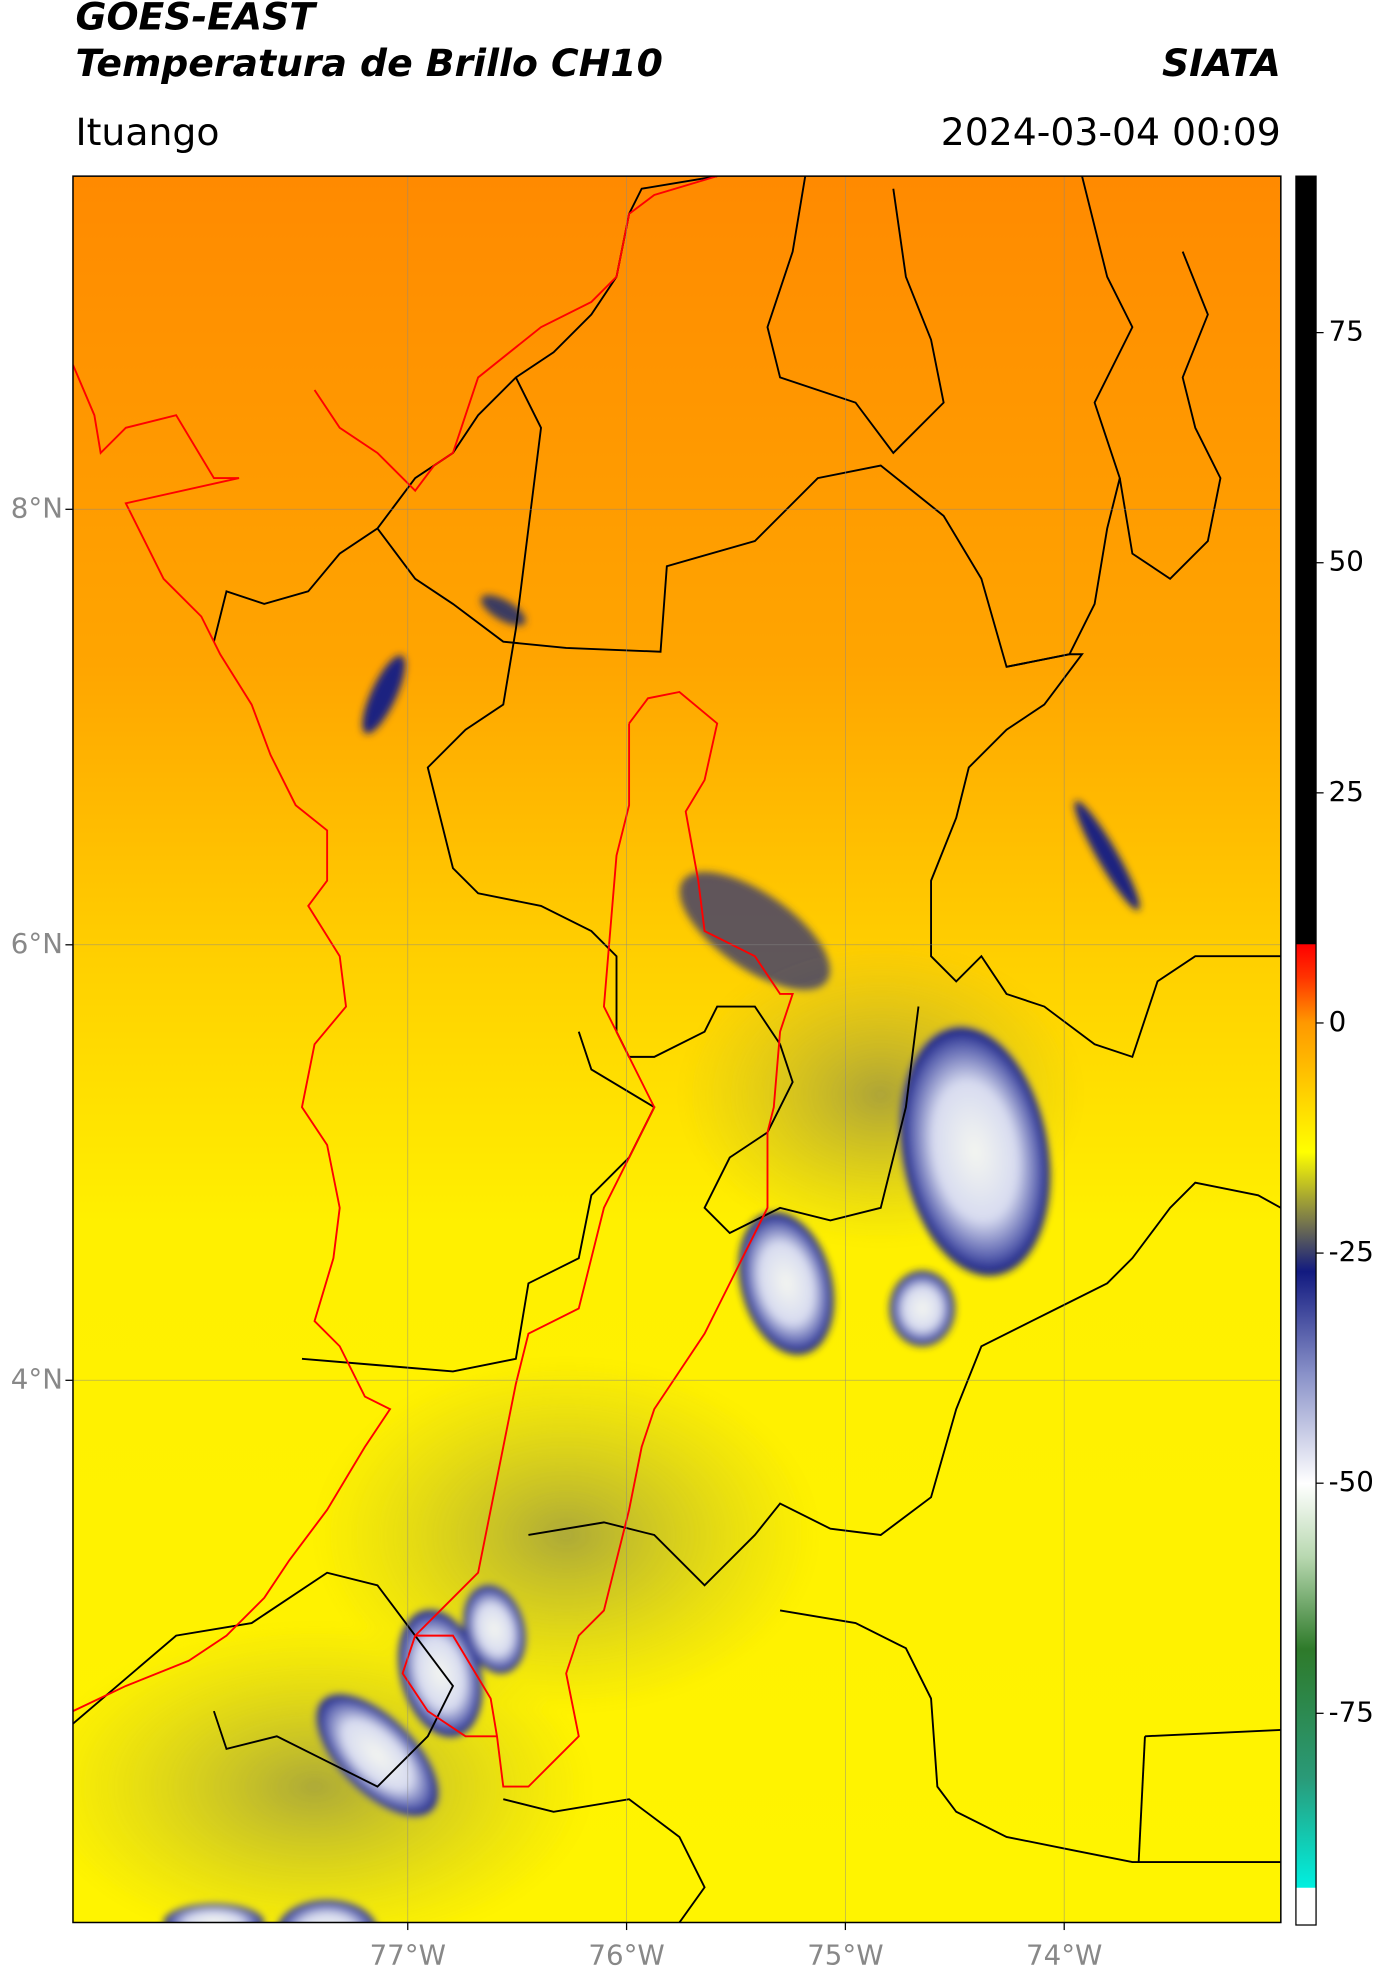 This screenshot has height=1981, width=1384. I want to click on x-tick-label: 75°W, so click(845, 1954).